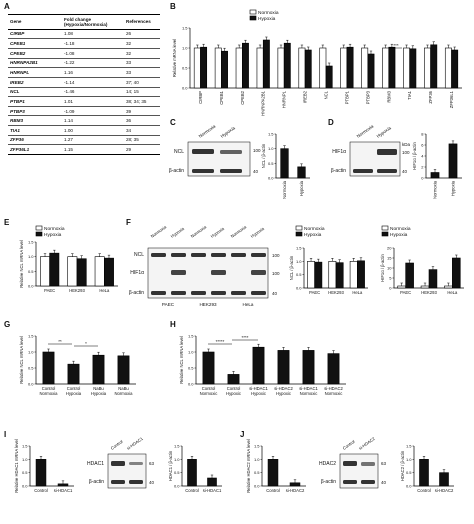 The height and width of the screenshot is (524, 474). Describe the element at coordinates (93, 150) in the screenshot. I see `table-cell-fold-change: 1.15` at that location.